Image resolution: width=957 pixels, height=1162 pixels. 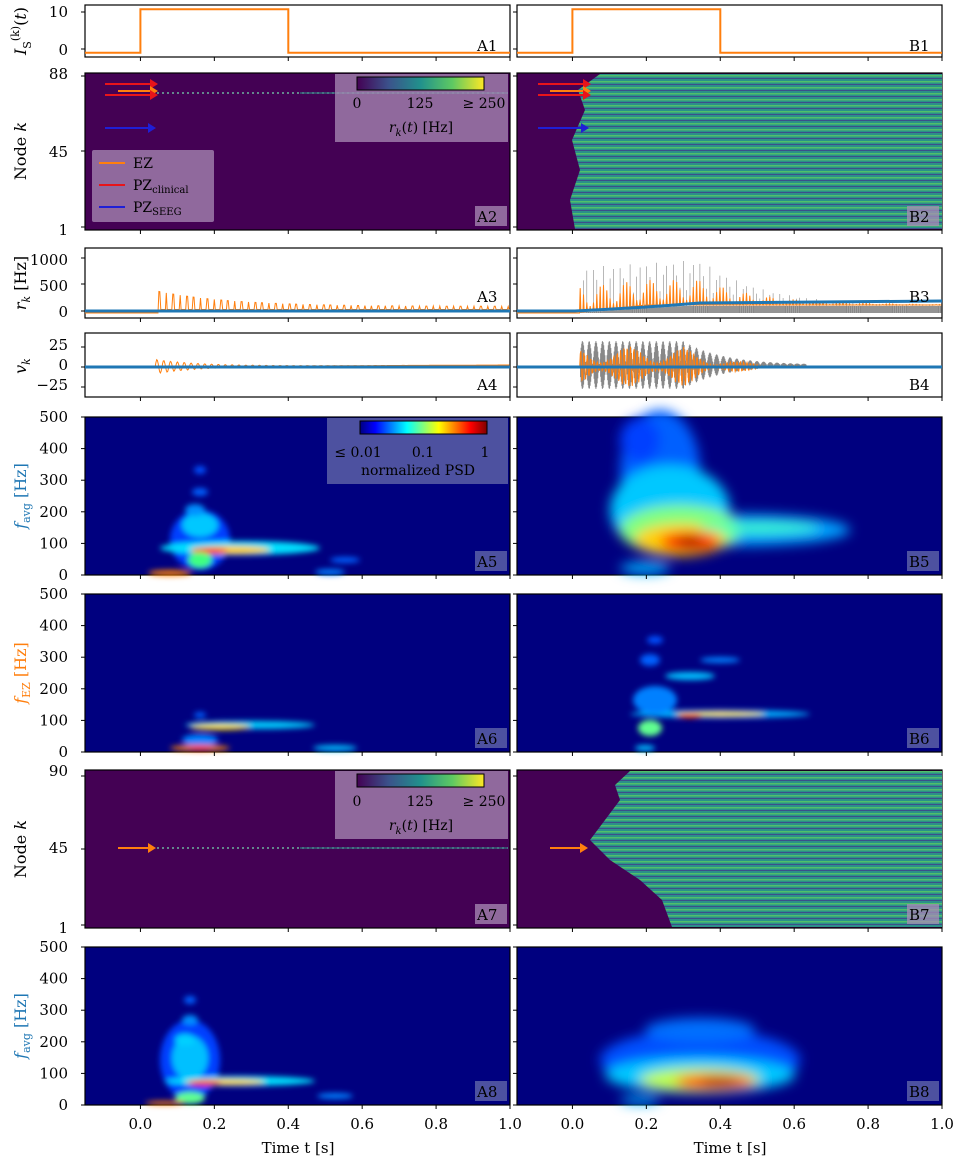 I want to click on cb-rate7-tick-1: 125, so click(x=420, y=802).